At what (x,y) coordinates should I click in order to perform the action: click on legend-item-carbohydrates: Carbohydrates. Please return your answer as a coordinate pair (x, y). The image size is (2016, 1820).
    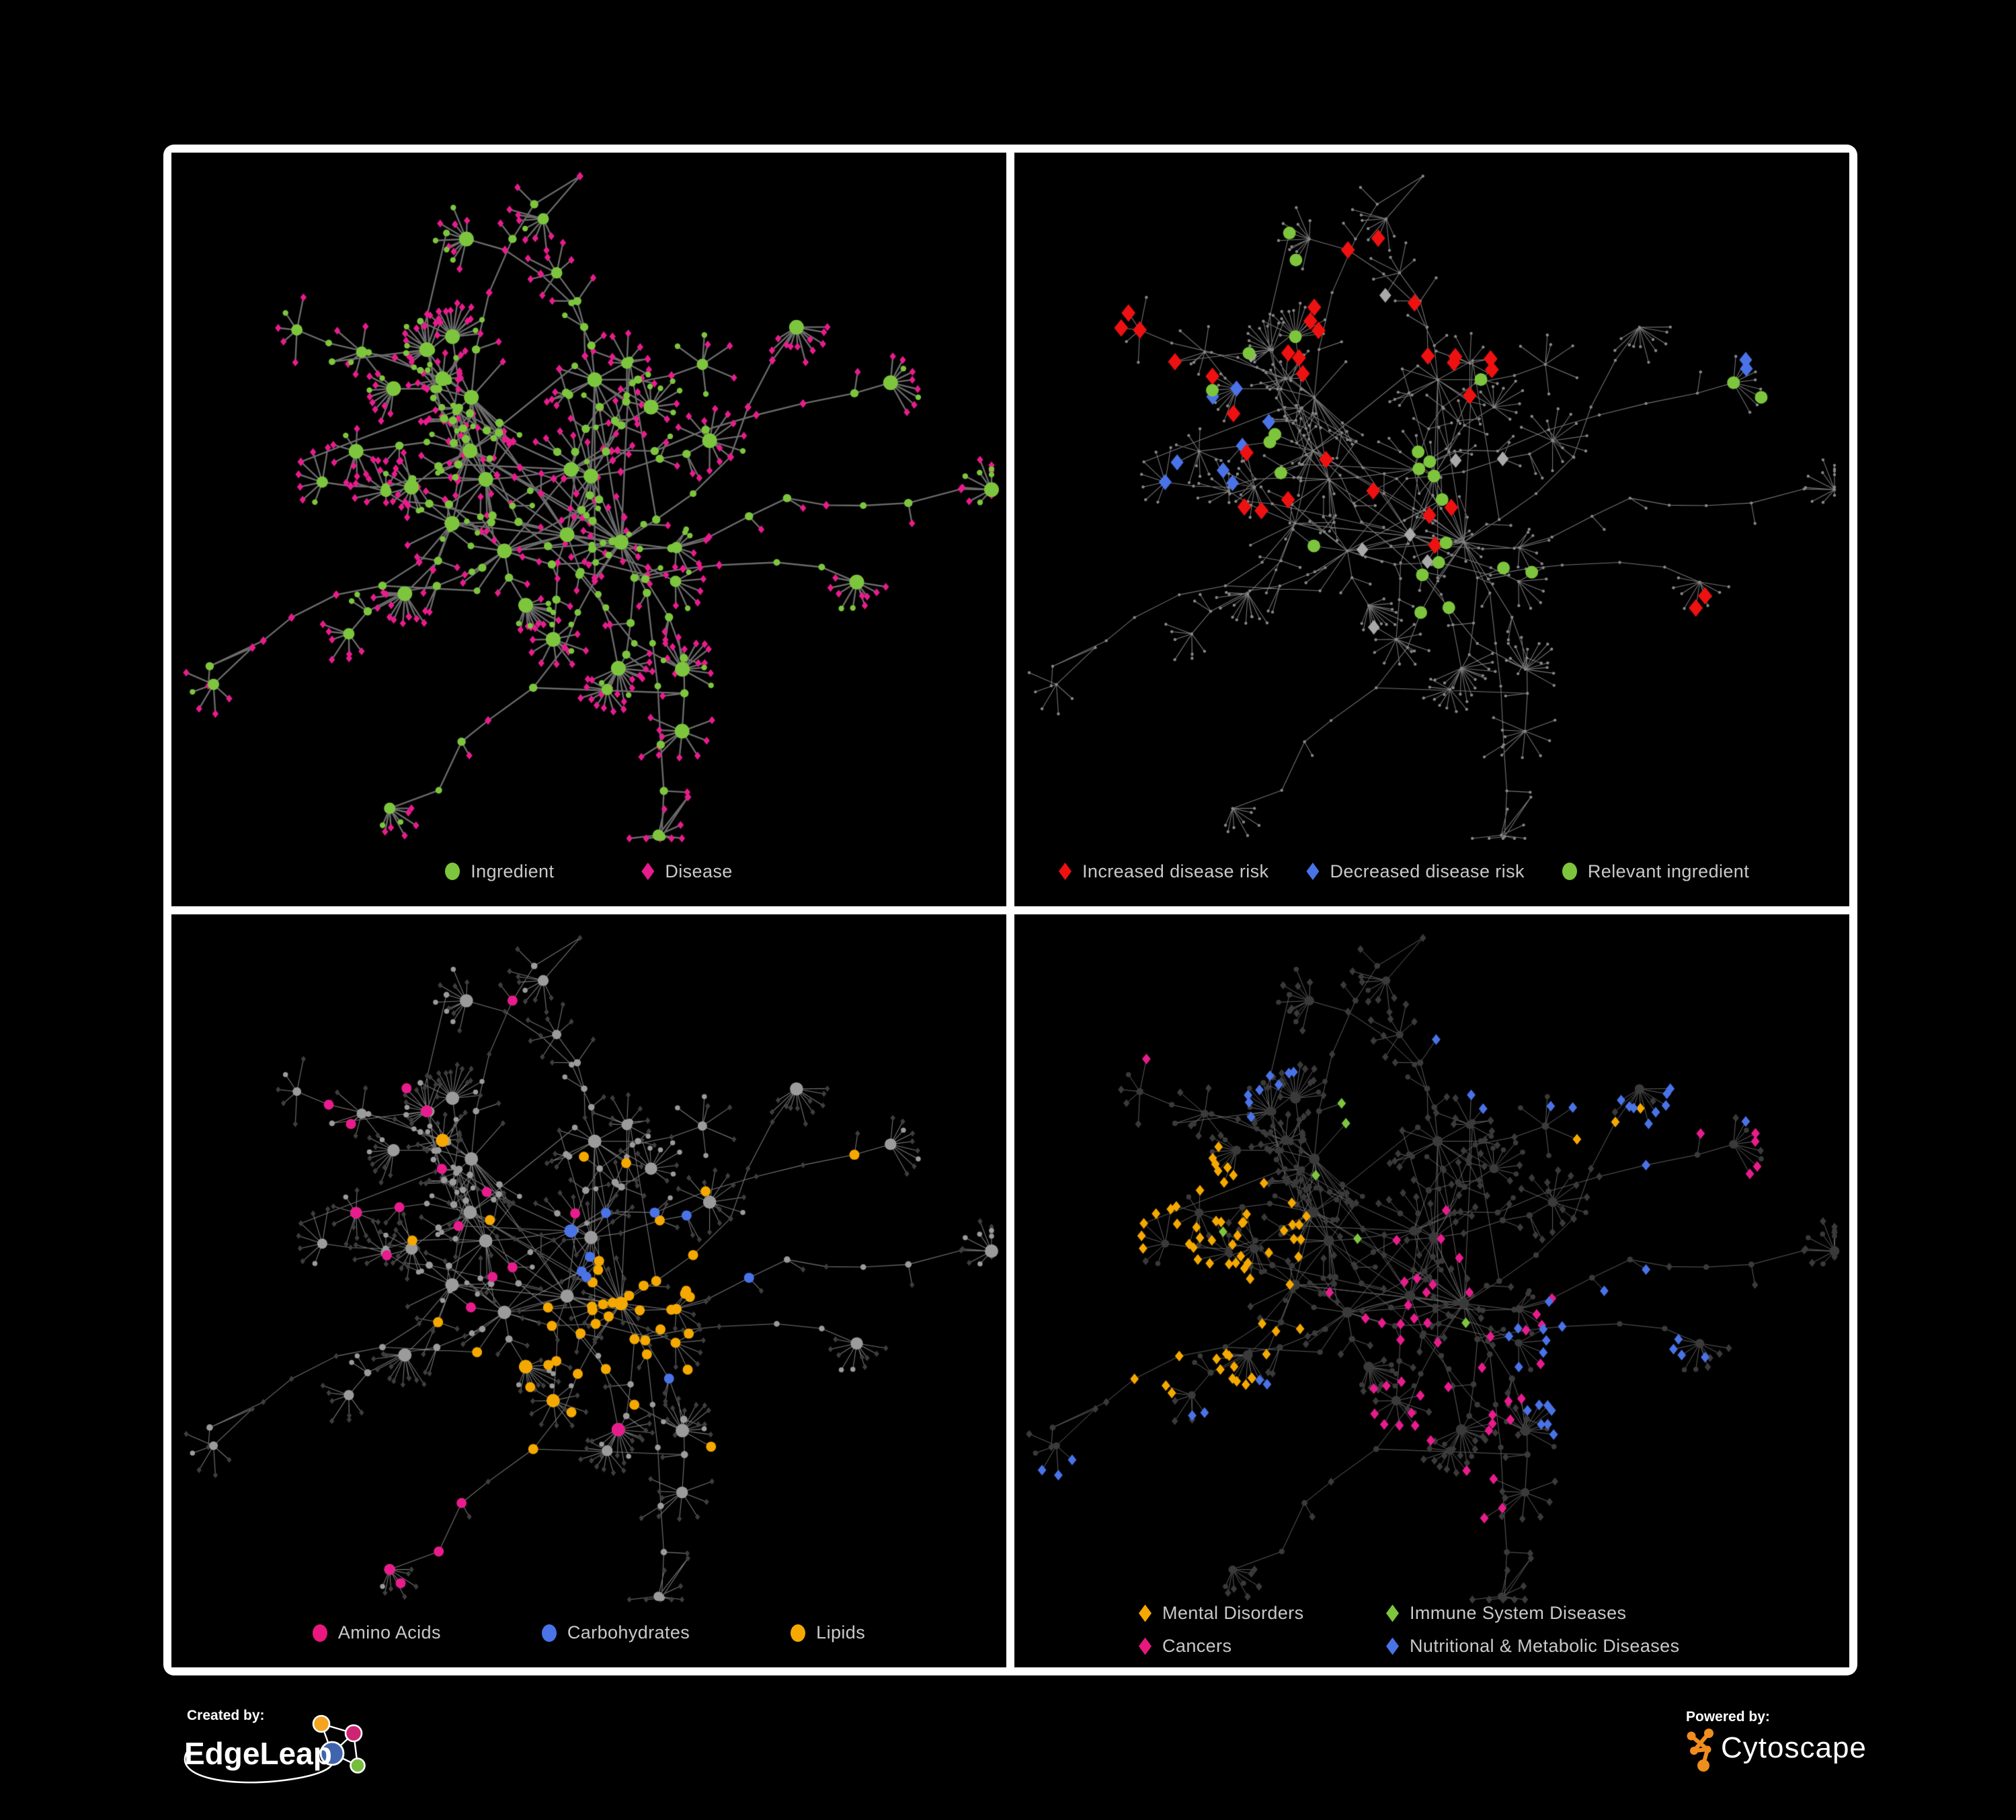
    Looking at the image, I should click on (615, 1632).